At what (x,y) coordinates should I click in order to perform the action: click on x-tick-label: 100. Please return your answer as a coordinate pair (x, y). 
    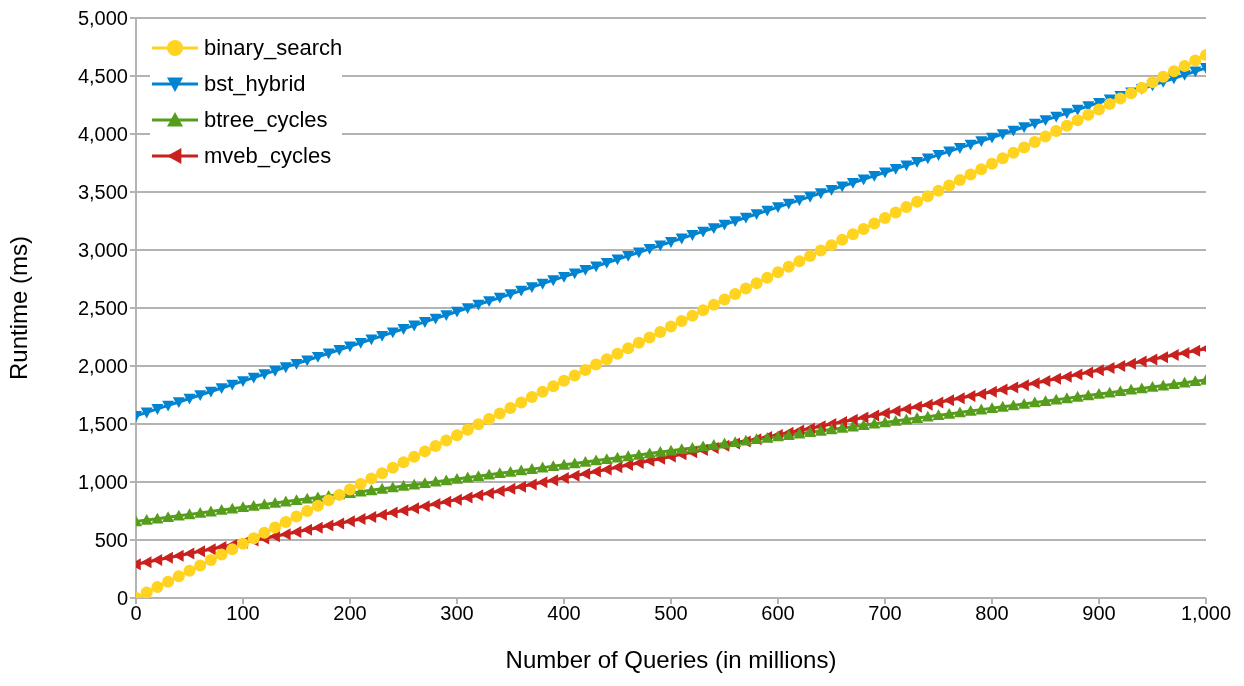
    Looking at the image, I should click on (243, 613).